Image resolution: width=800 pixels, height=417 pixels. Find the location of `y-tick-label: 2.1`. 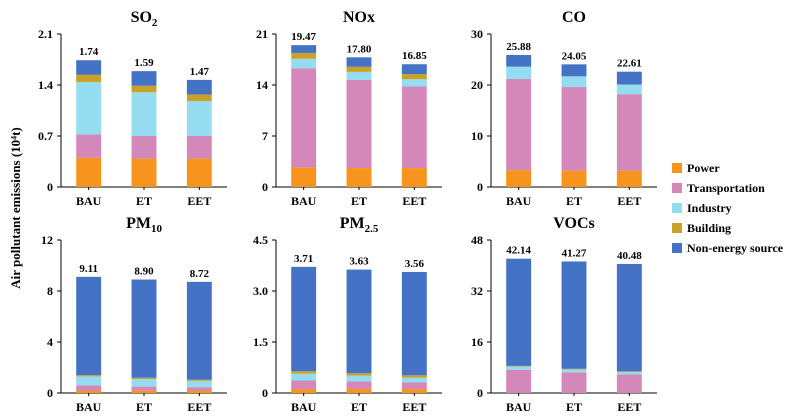

y-tick-label: 2.1 is located at coordinates (45, 34).